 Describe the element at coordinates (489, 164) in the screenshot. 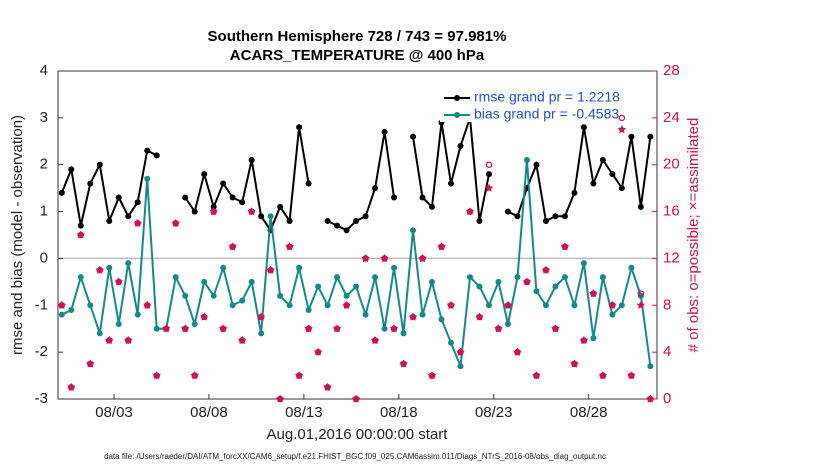

I see `possible-obs` at that location.